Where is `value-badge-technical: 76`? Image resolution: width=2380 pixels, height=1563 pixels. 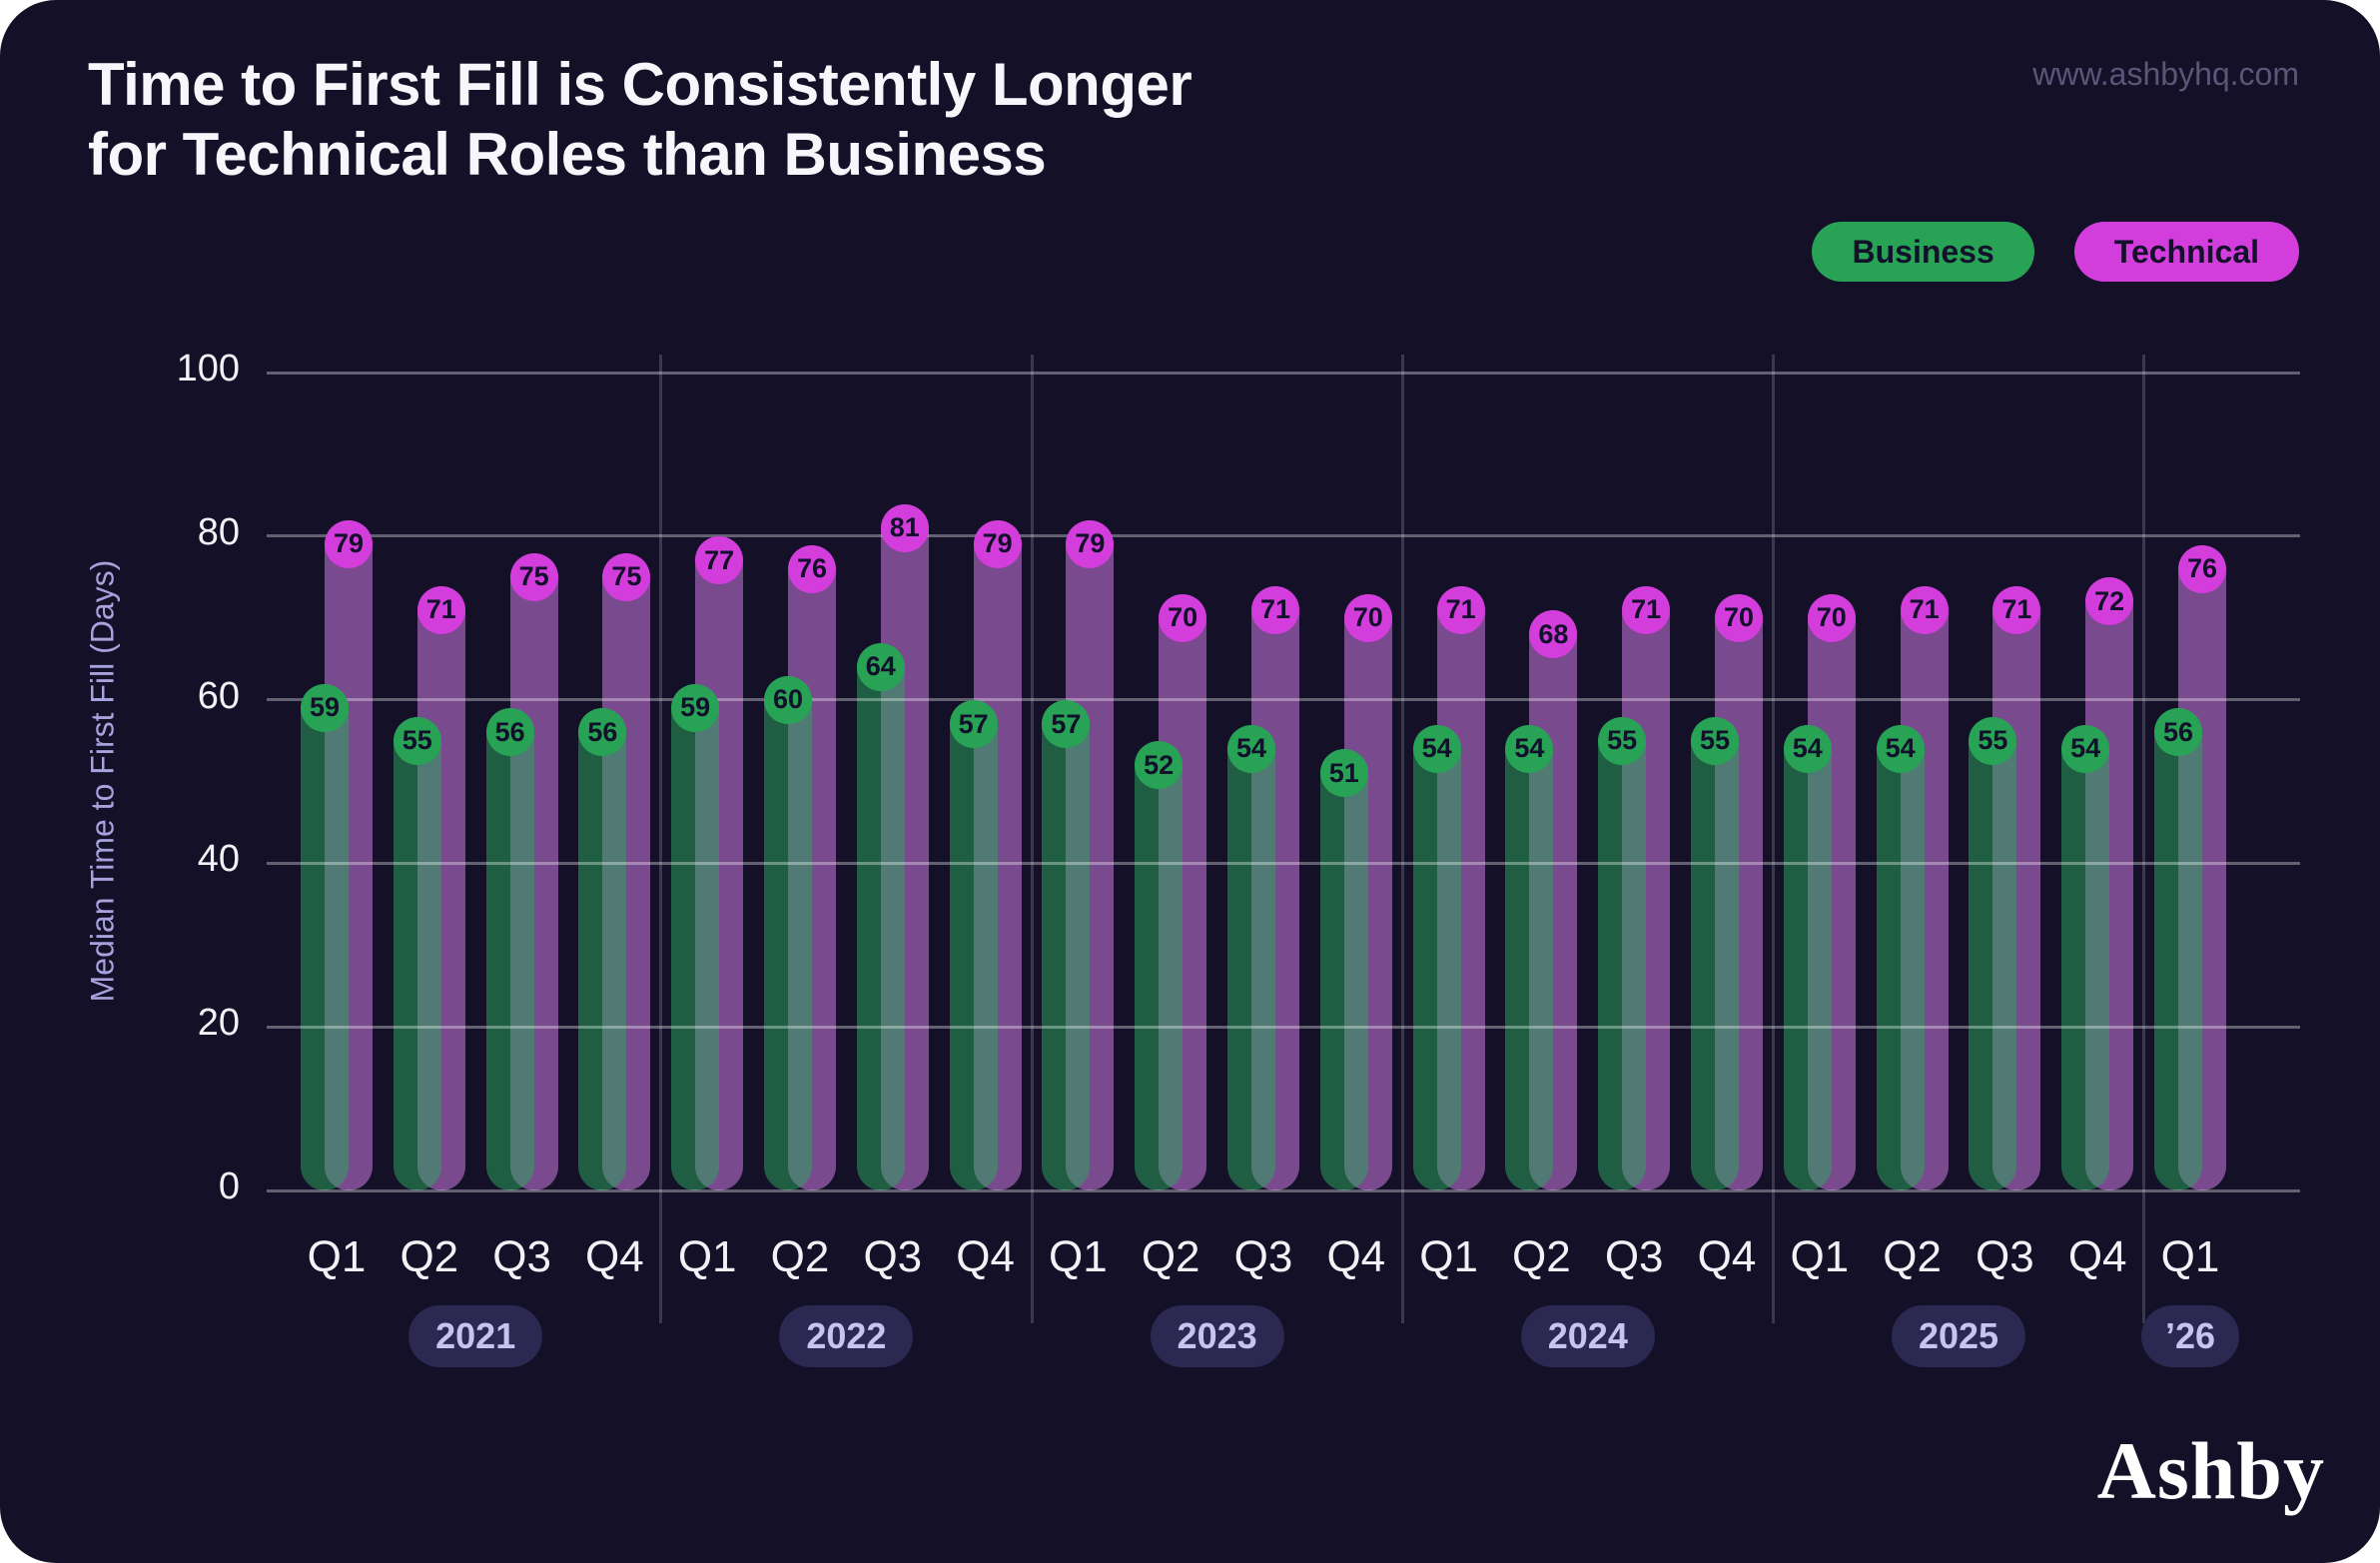 value-badge-technical: 76 is located at coordinates (812, 568).